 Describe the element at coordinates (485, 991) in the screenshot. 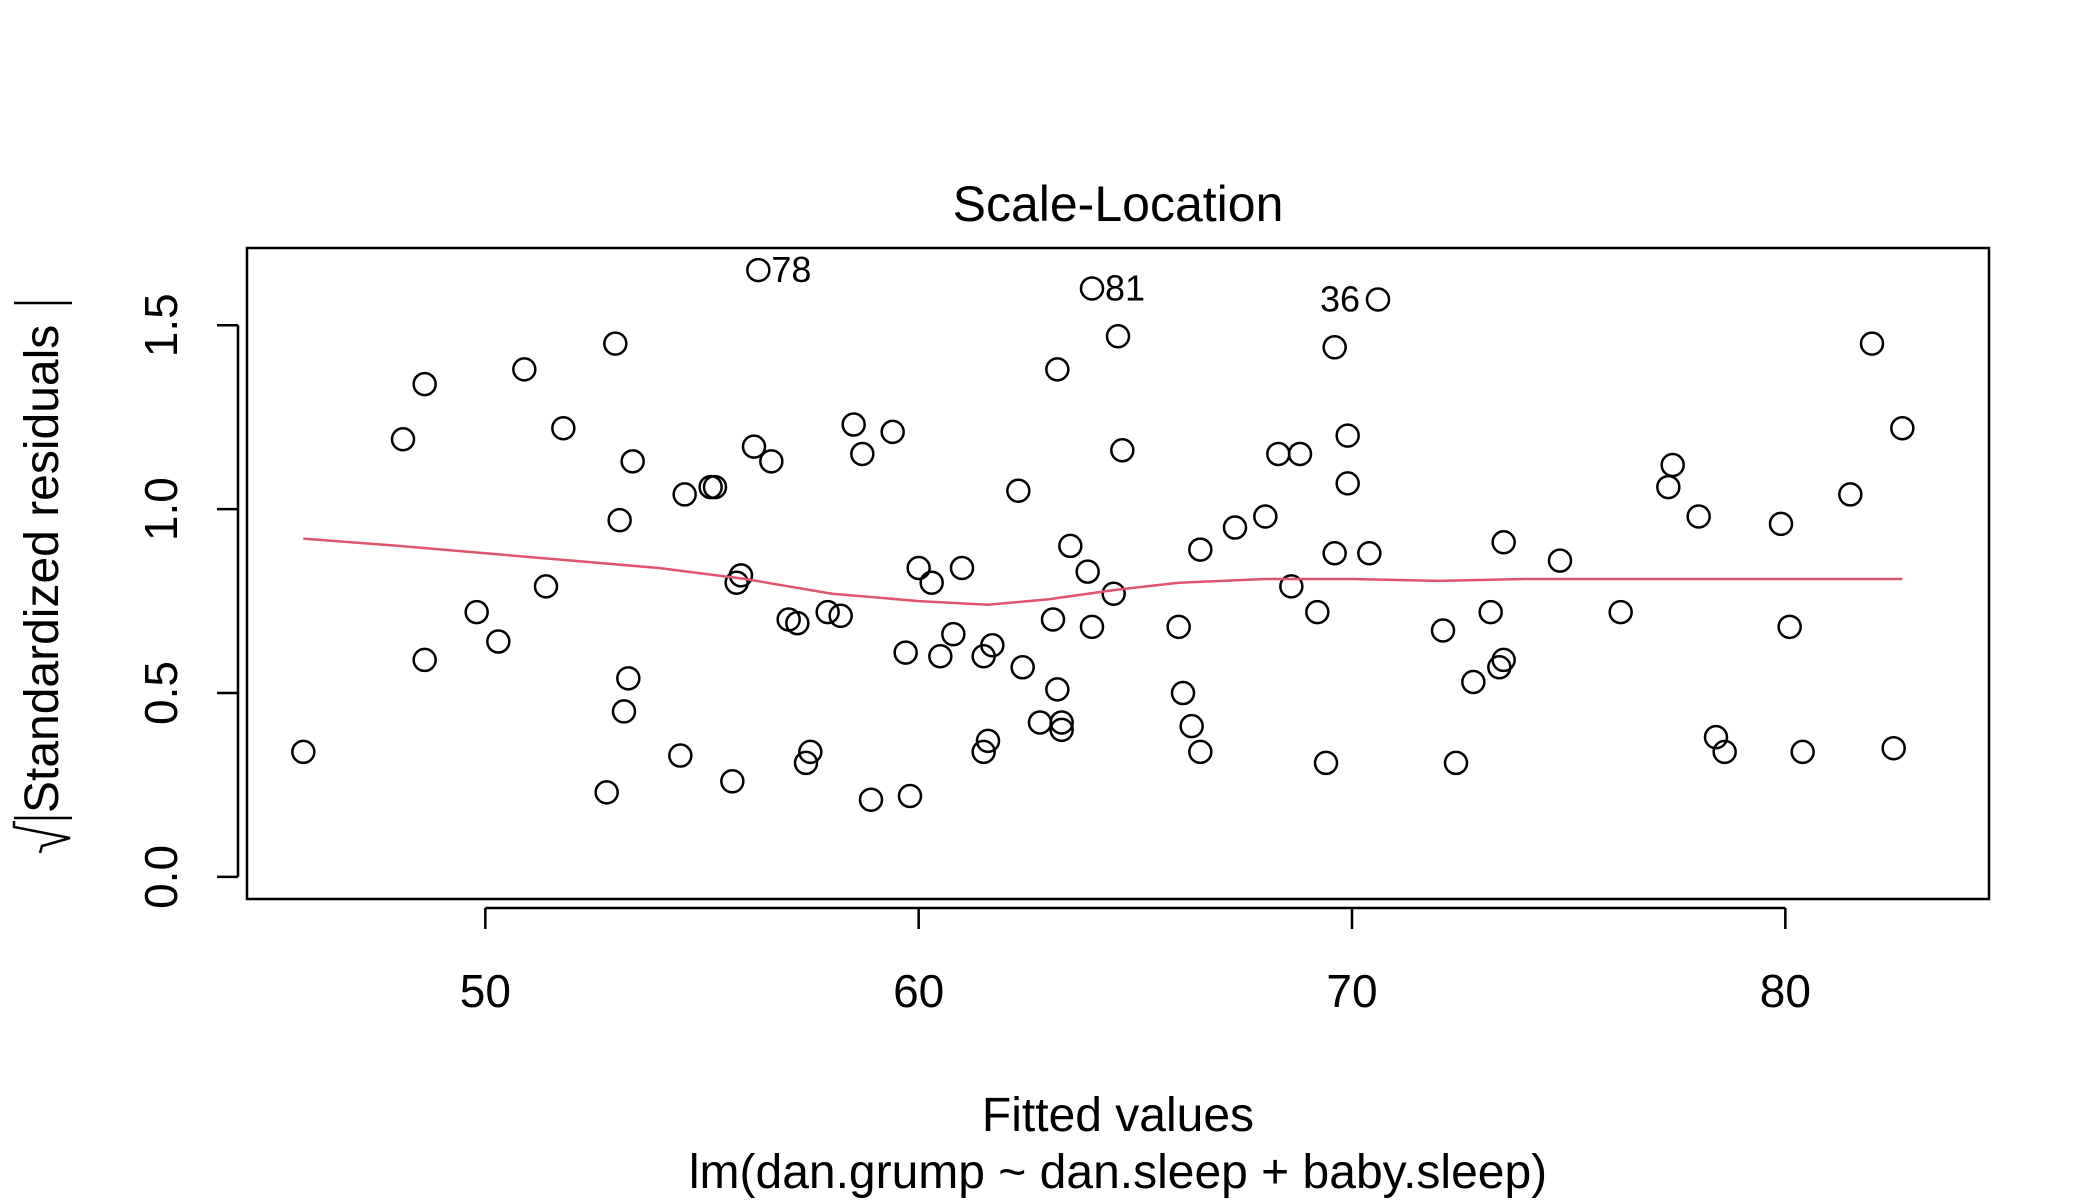

I see `x-tick-label: 50` at that location.